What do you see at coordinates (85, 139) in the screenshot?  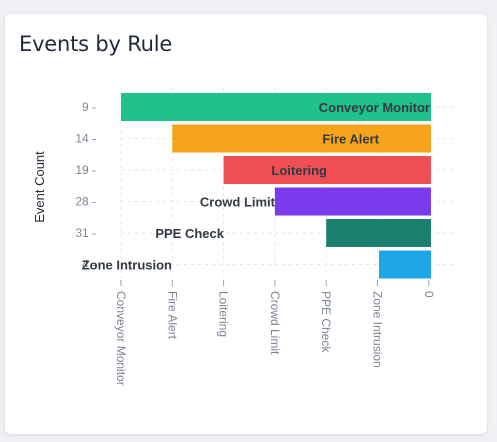 I see `y-tick-label: 14 -` at bounding box center [85, 139].